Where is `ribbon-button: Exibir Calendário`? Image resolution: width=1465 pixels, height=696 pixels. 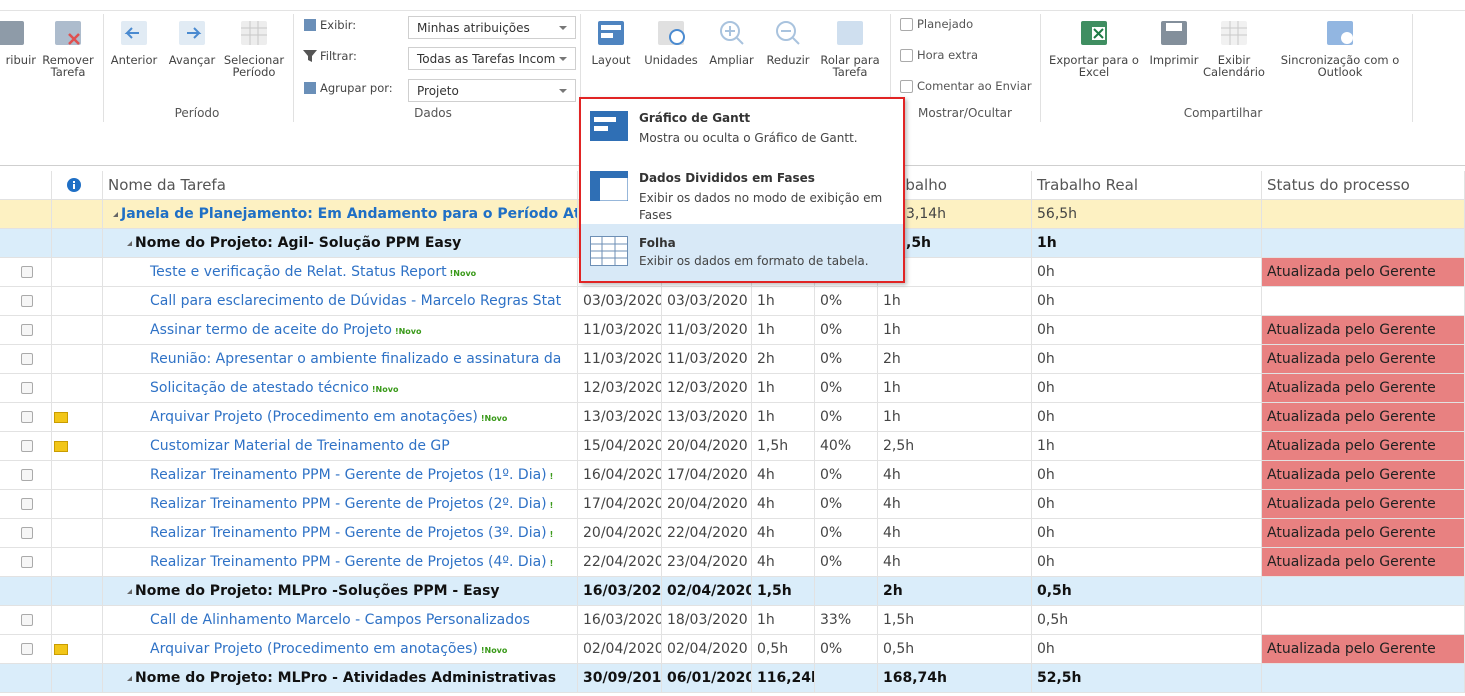 ribbon-button: Exibir Calendário is located at coordinates (1234, 59).